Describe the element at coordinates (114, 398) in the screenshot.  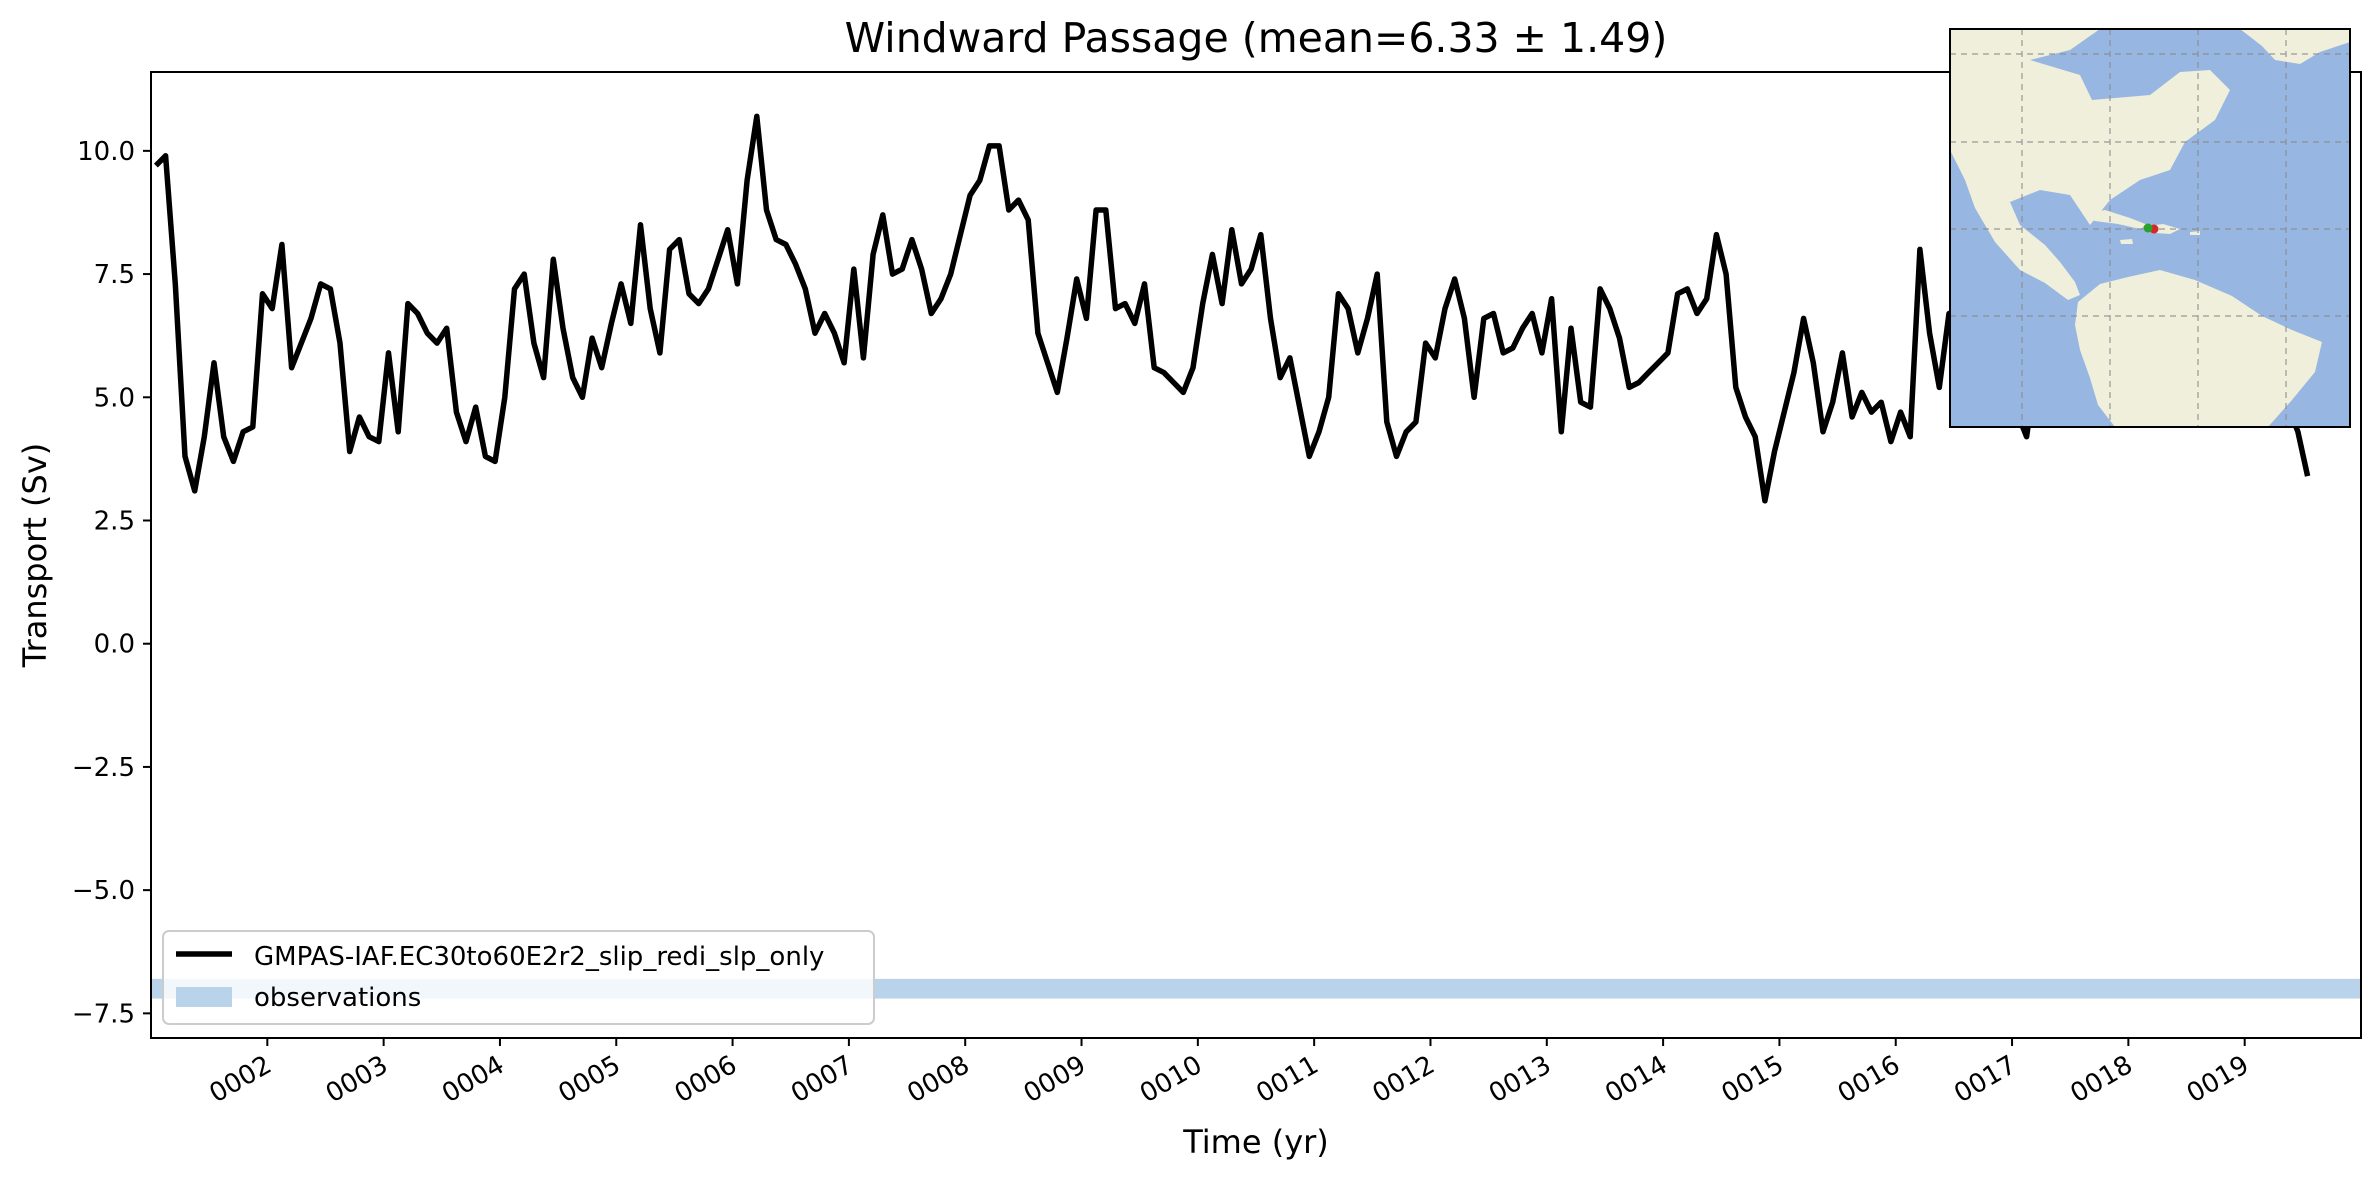
I see `y-tick-label: 5.0` at that location.